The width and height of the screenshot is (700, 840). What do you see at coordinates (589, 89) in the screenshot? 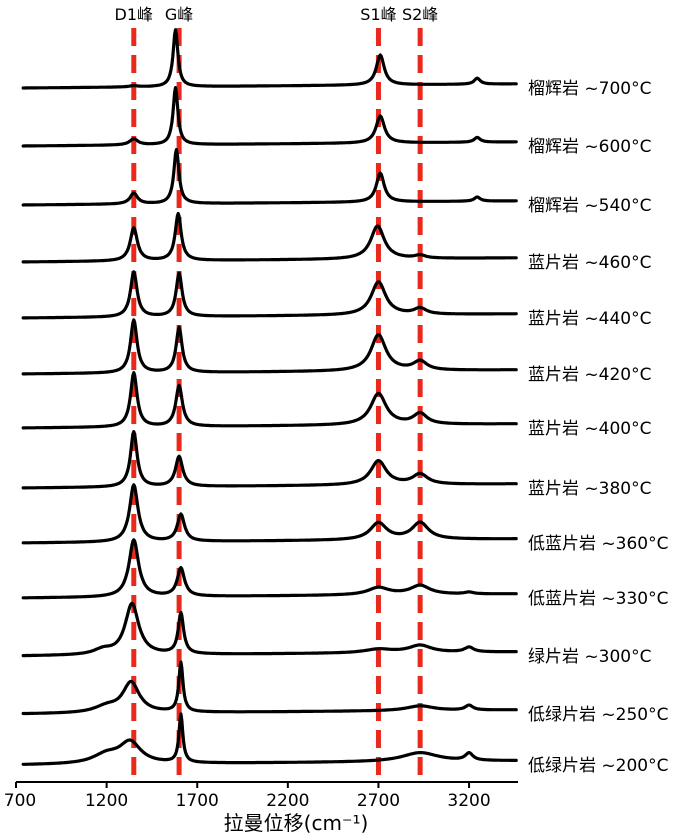
I see `series-label-1: 榴辉岩 ~700°C` at bounding box center [589, 89].